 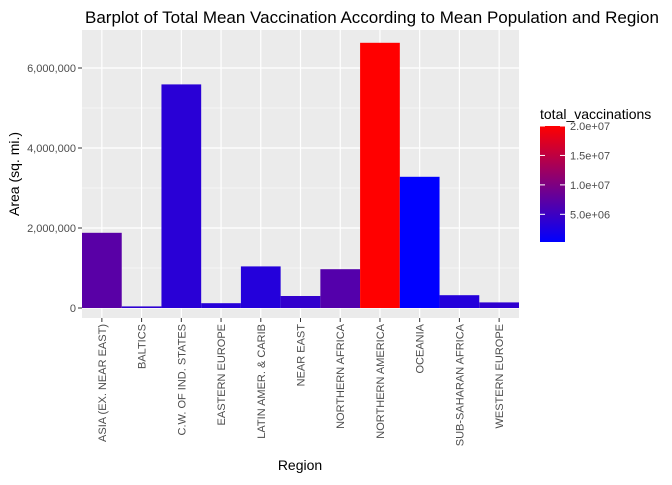 I want to click on y-tick-label: 4,000,000, so click(x=51, y=149).